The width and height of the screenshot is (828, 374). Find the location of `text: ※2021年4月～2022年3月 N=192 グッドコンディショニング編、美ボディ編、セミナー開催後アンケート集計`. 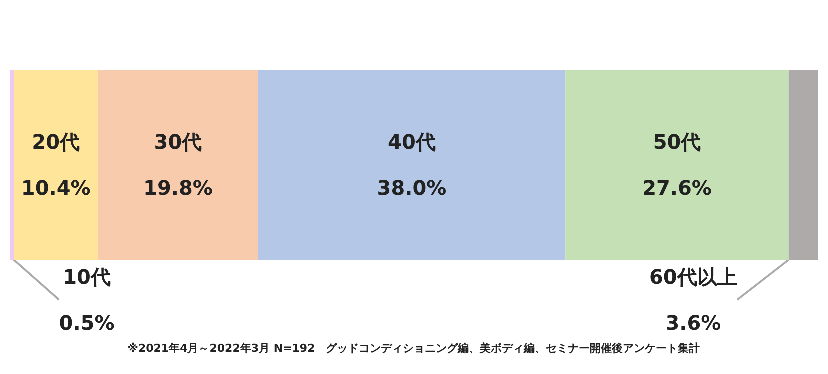

text: ※2021年4月～2022年3月 N=192 グッドコンディショニング編、美ボディ編、セミナー開催後アンケート集計 is located at coordinates (414, 348).